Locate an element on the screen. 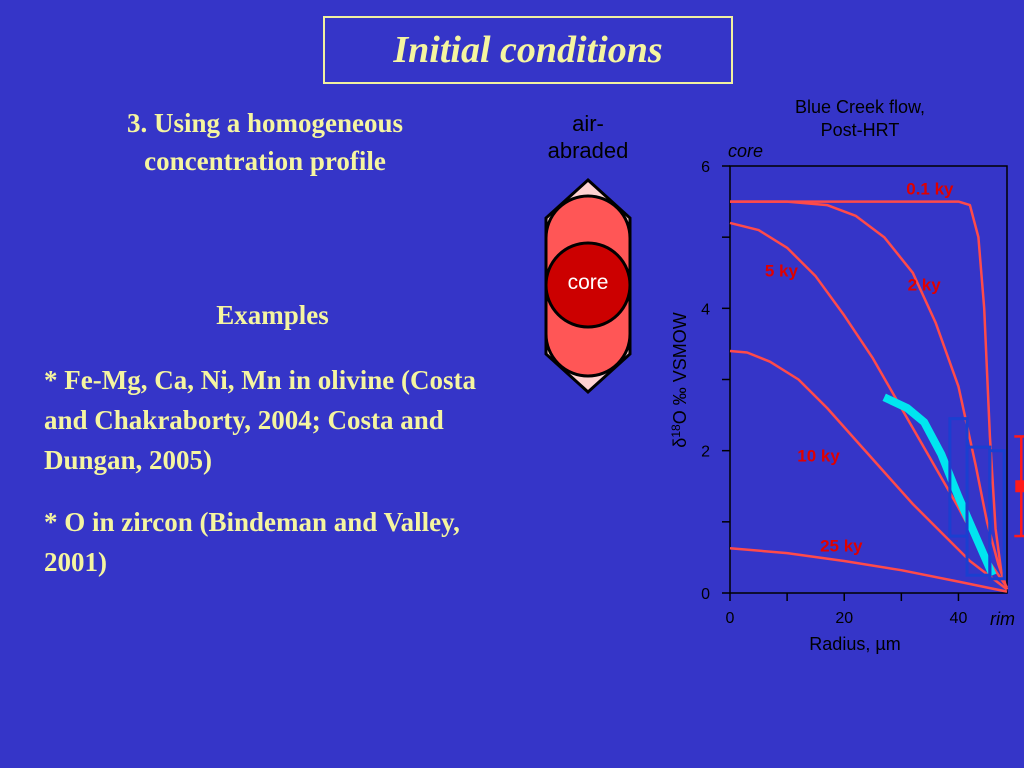  x-tick-label: 20 is located at coordinates (844, 618).